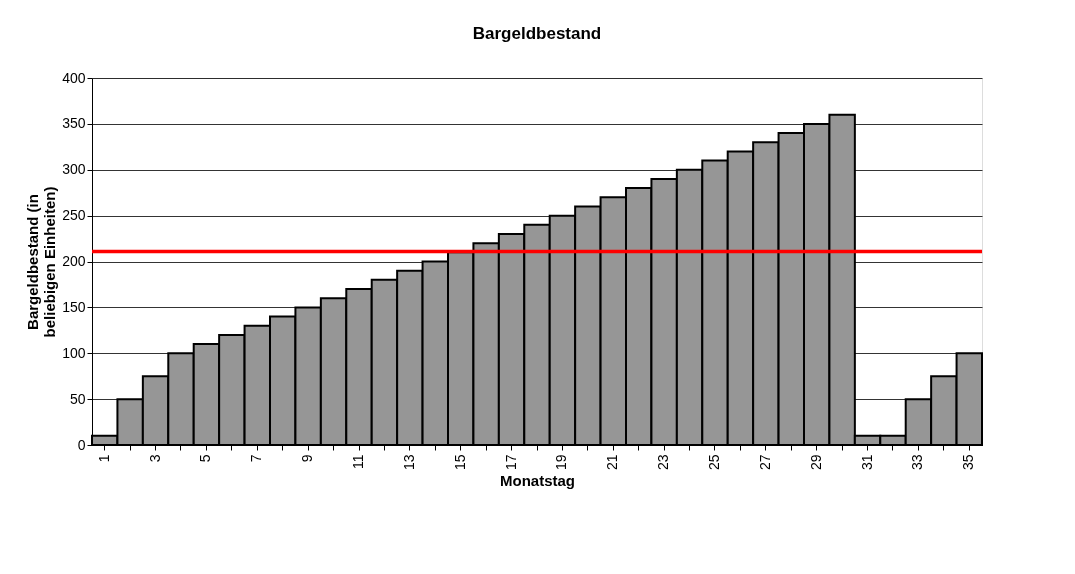 The image size is (1075, 574). I want to click on x-tick-label: 17, so click(510, 462).